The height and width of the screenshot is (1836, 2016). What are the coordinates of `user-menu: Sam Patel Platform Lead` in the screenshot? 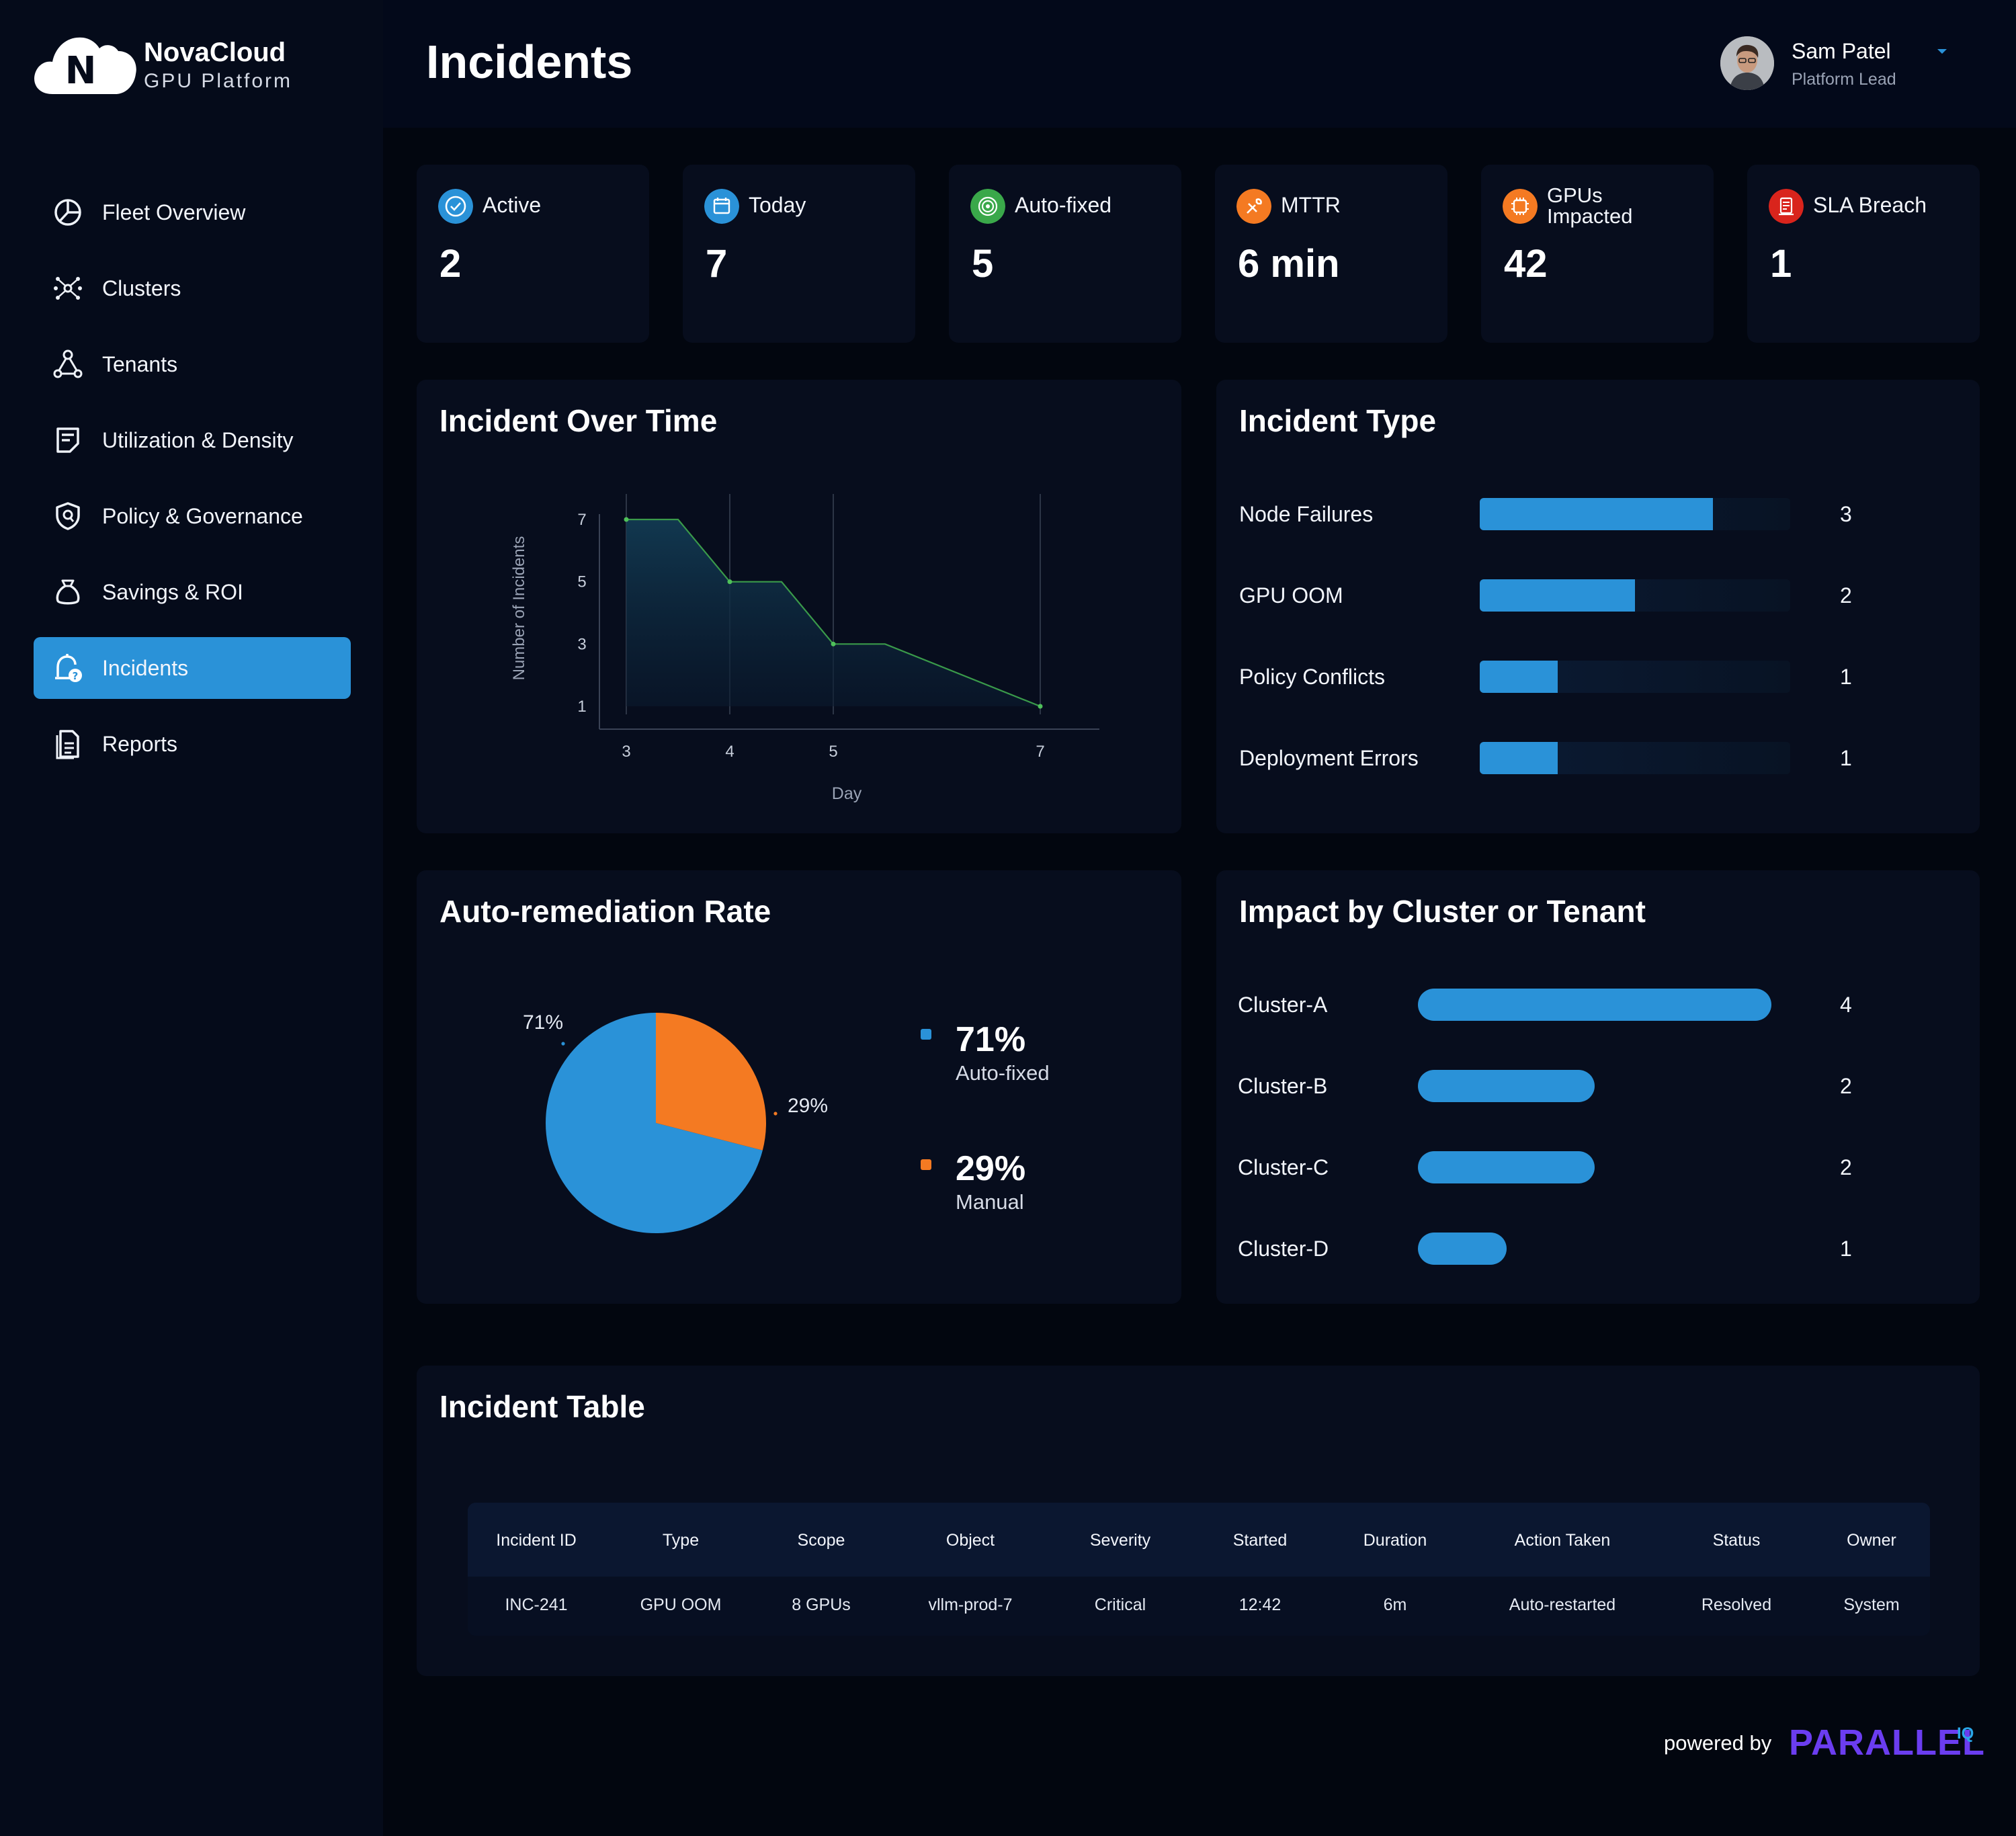 It's located at (1837, 65).